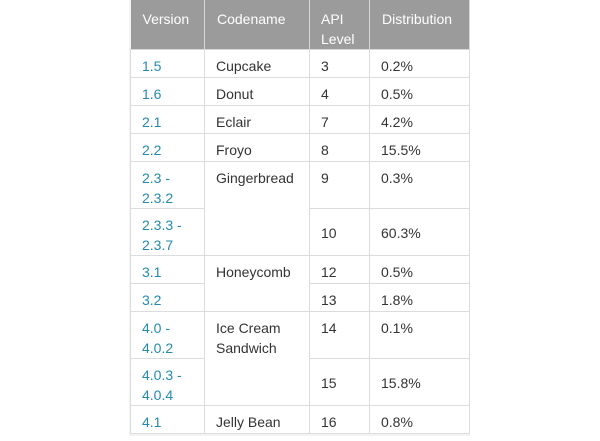 This screenshot has height=441, width=600. I want to click on table-row: 4.0 - 4.0.2 Ice Cream Sandwich 14 0.1%, so click(300, 358).